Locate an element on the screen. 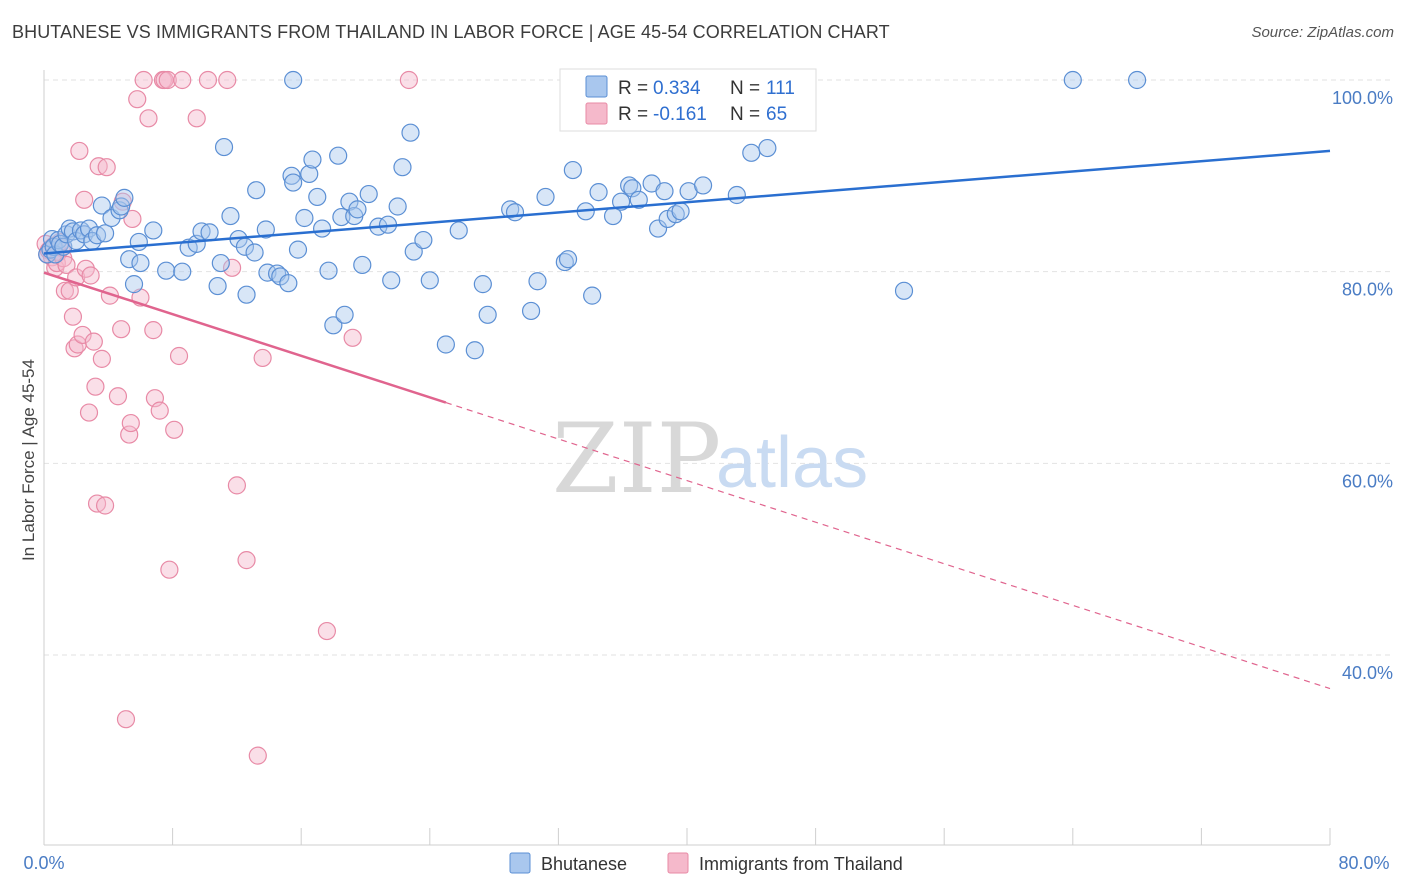 The width and height of the screenshot is (1406, 892). y-tick-labels: 100.0% 80.0% 60.0% 40.0% is located at coordinates (1362, 385).